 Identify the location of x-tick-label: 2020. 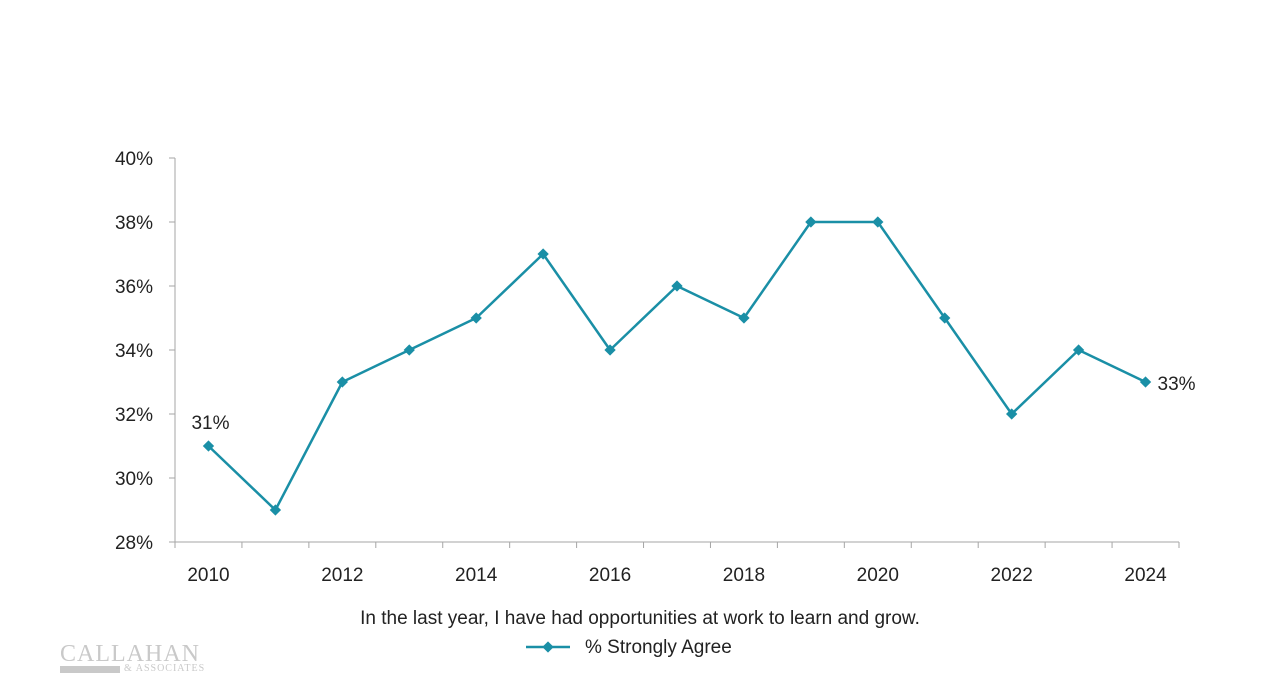
(878, 575).